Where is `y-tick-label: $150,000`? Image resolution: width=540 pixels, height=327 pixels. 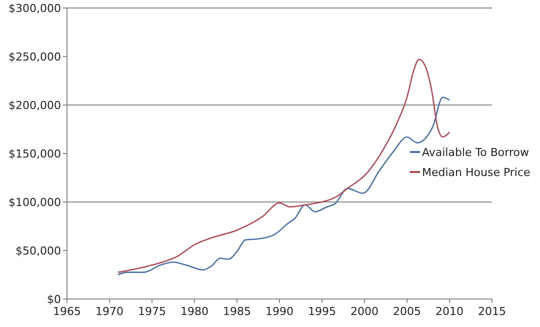 y-tick-label: $150,000 is located at coordinates (34, 153).